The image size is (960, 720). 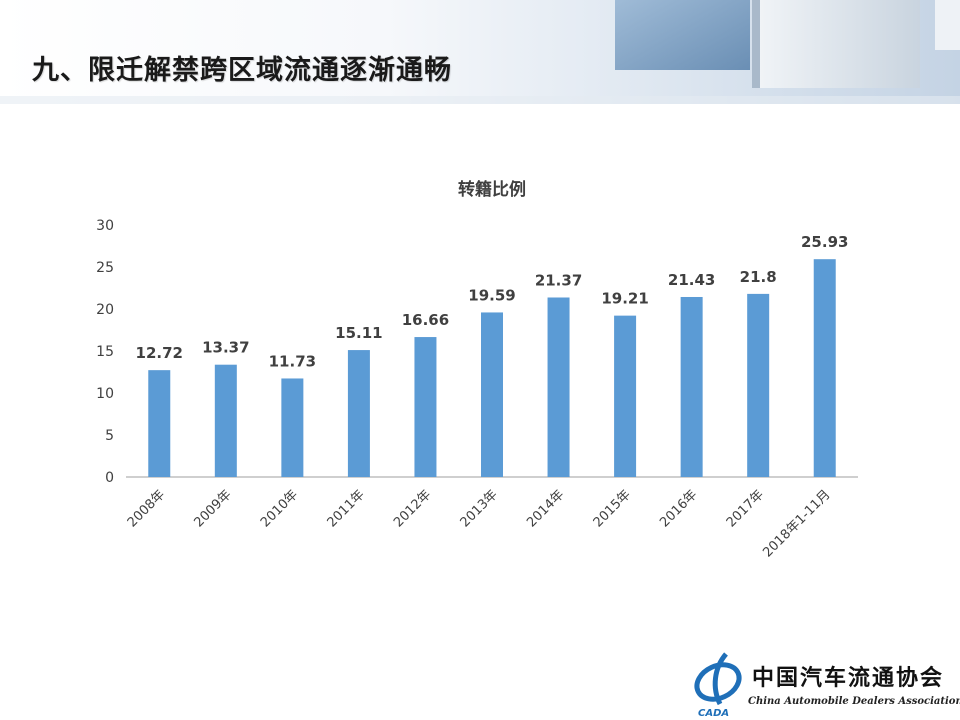 I want to click on x-tick-label: 2010年, so click(x=279, y=508).